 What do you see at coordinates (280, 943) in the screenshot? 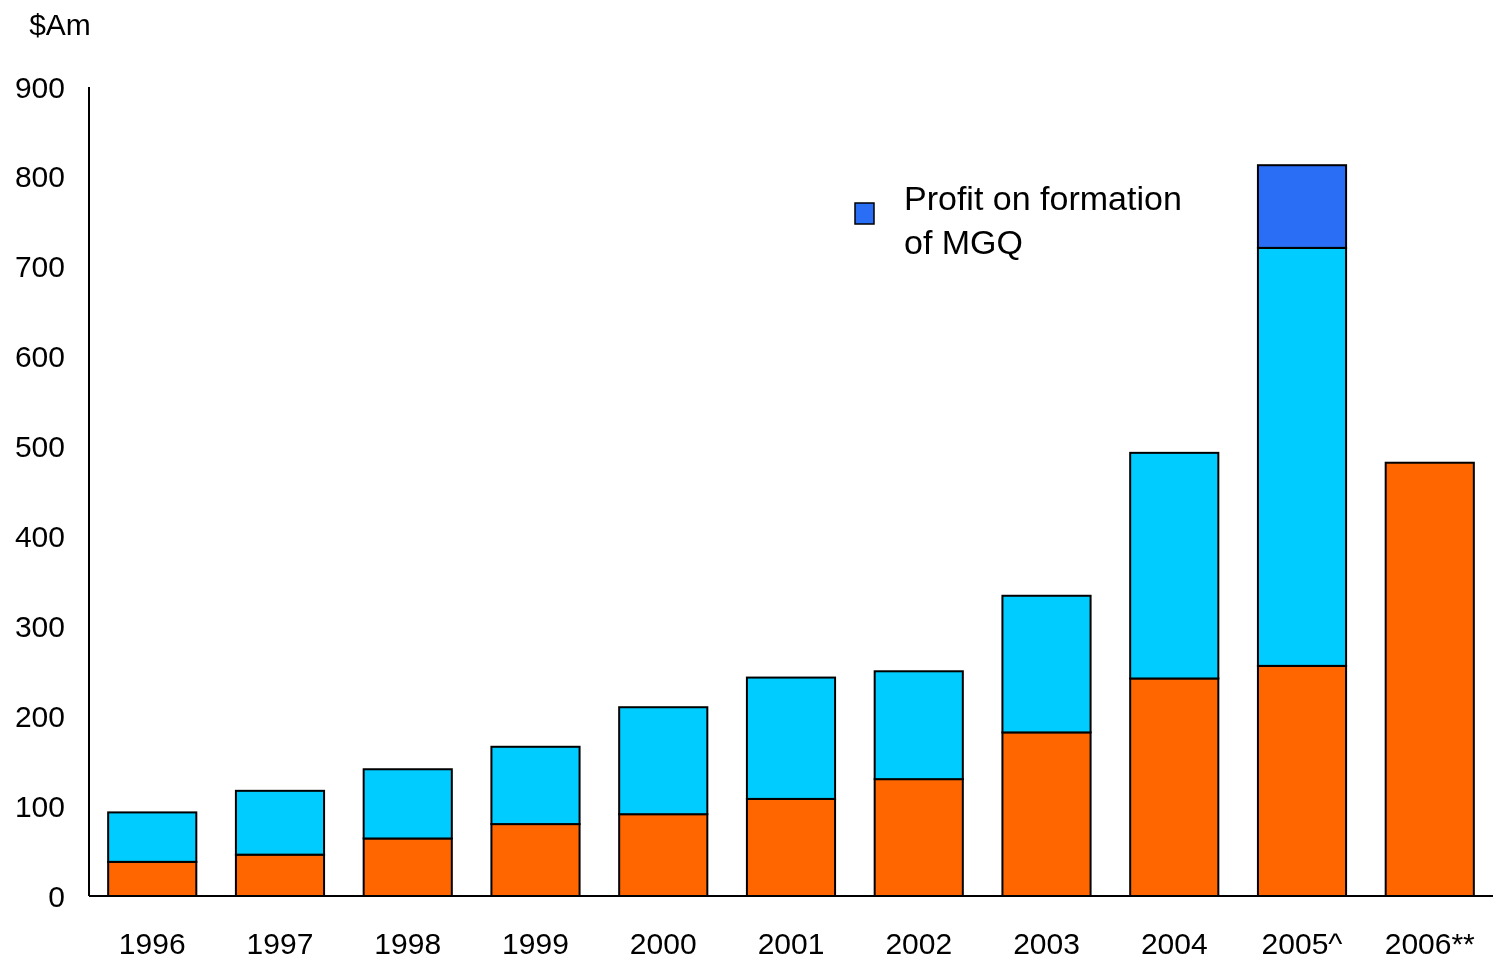
I see `x-tick-label: 1997` at bounding box center [280, 943].